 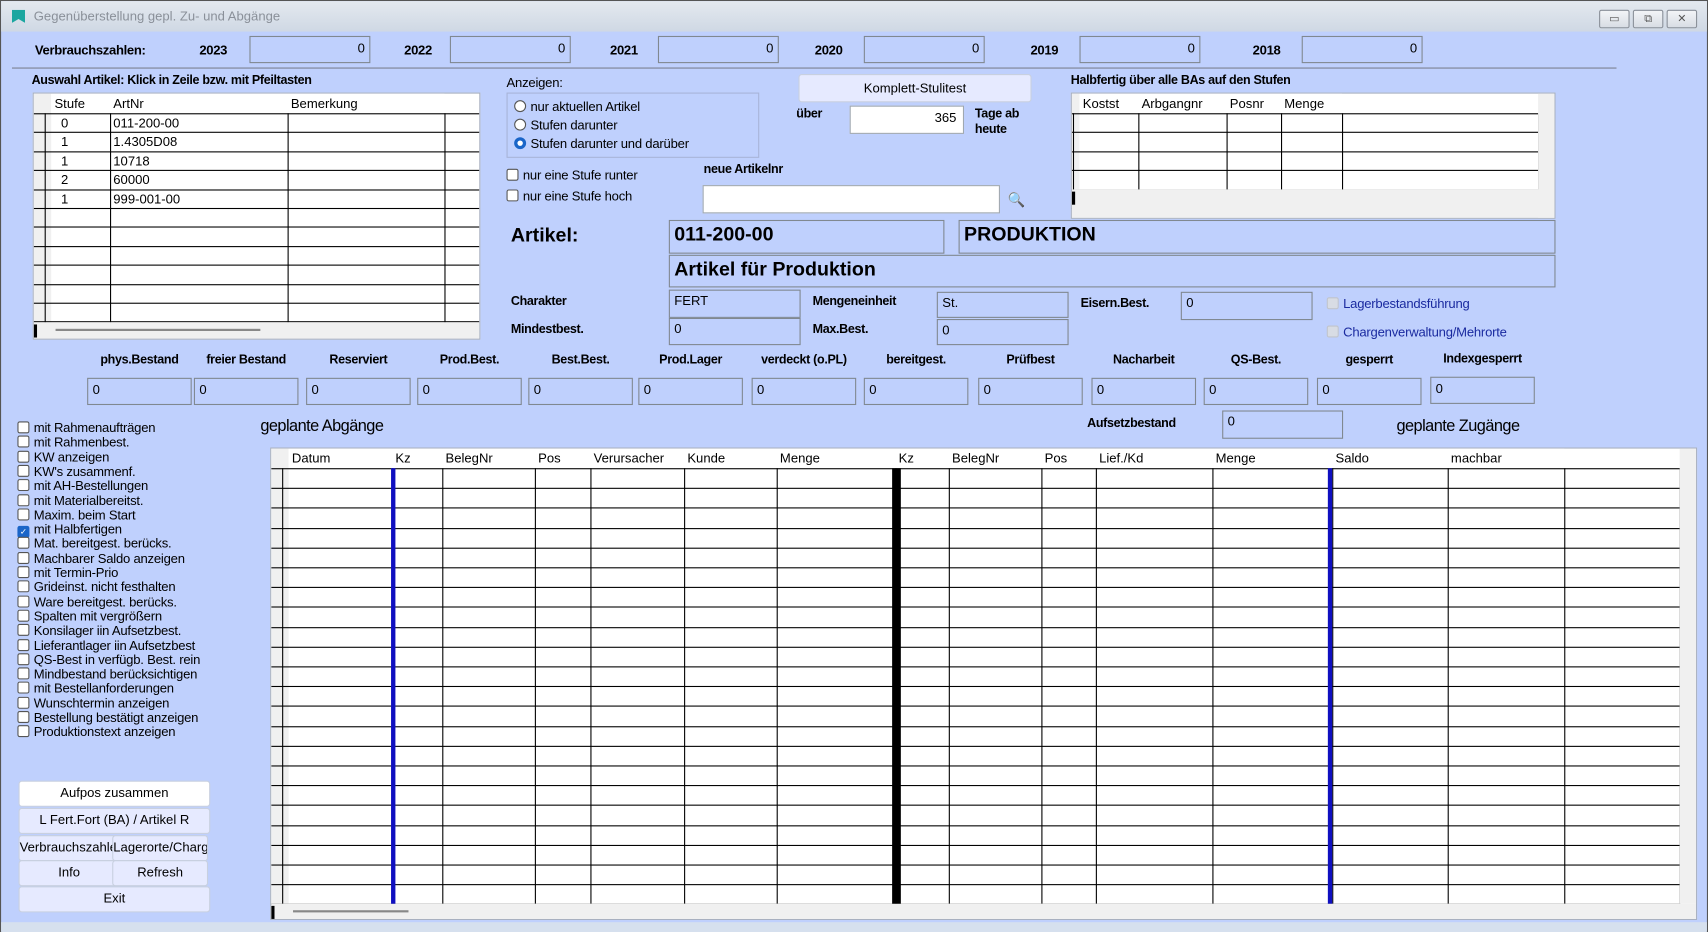 I want to click on radio-option: nur aktuellen Artikel, so click(x=577, y=106).